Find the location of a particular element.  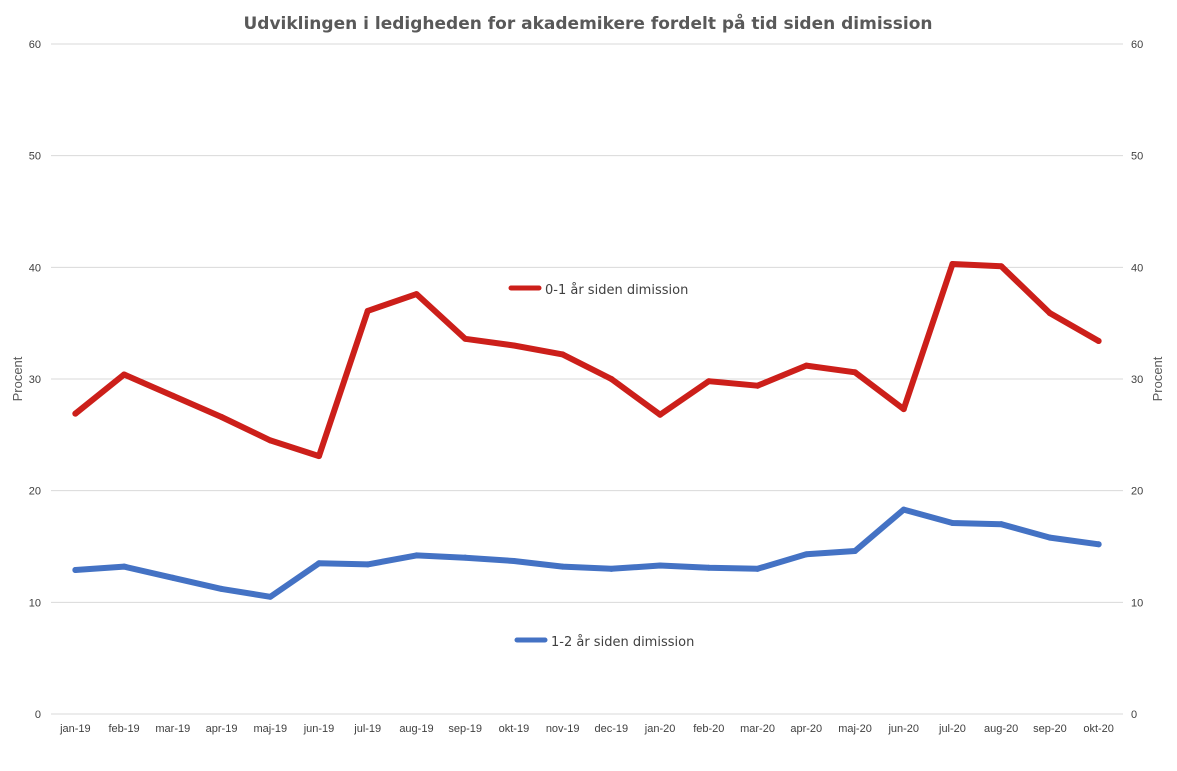

legend-item-0-1-years: 0-1 år siden dimission is located at coordinates (598, 290).